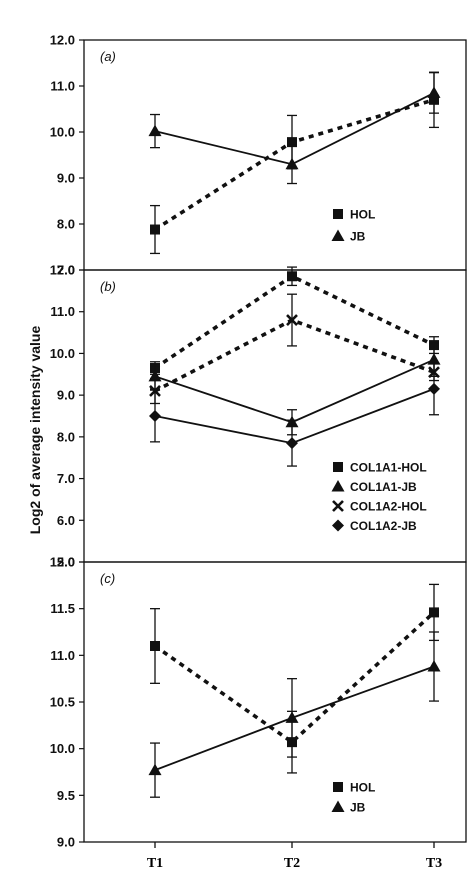 Image resolution: width=474 pixels, height=881 pixels. What do you see at coordinates (35, 430) in the screenshot?
I see `y-axis-label: Log2 of average intensity value` at bounding box center [35, 430].